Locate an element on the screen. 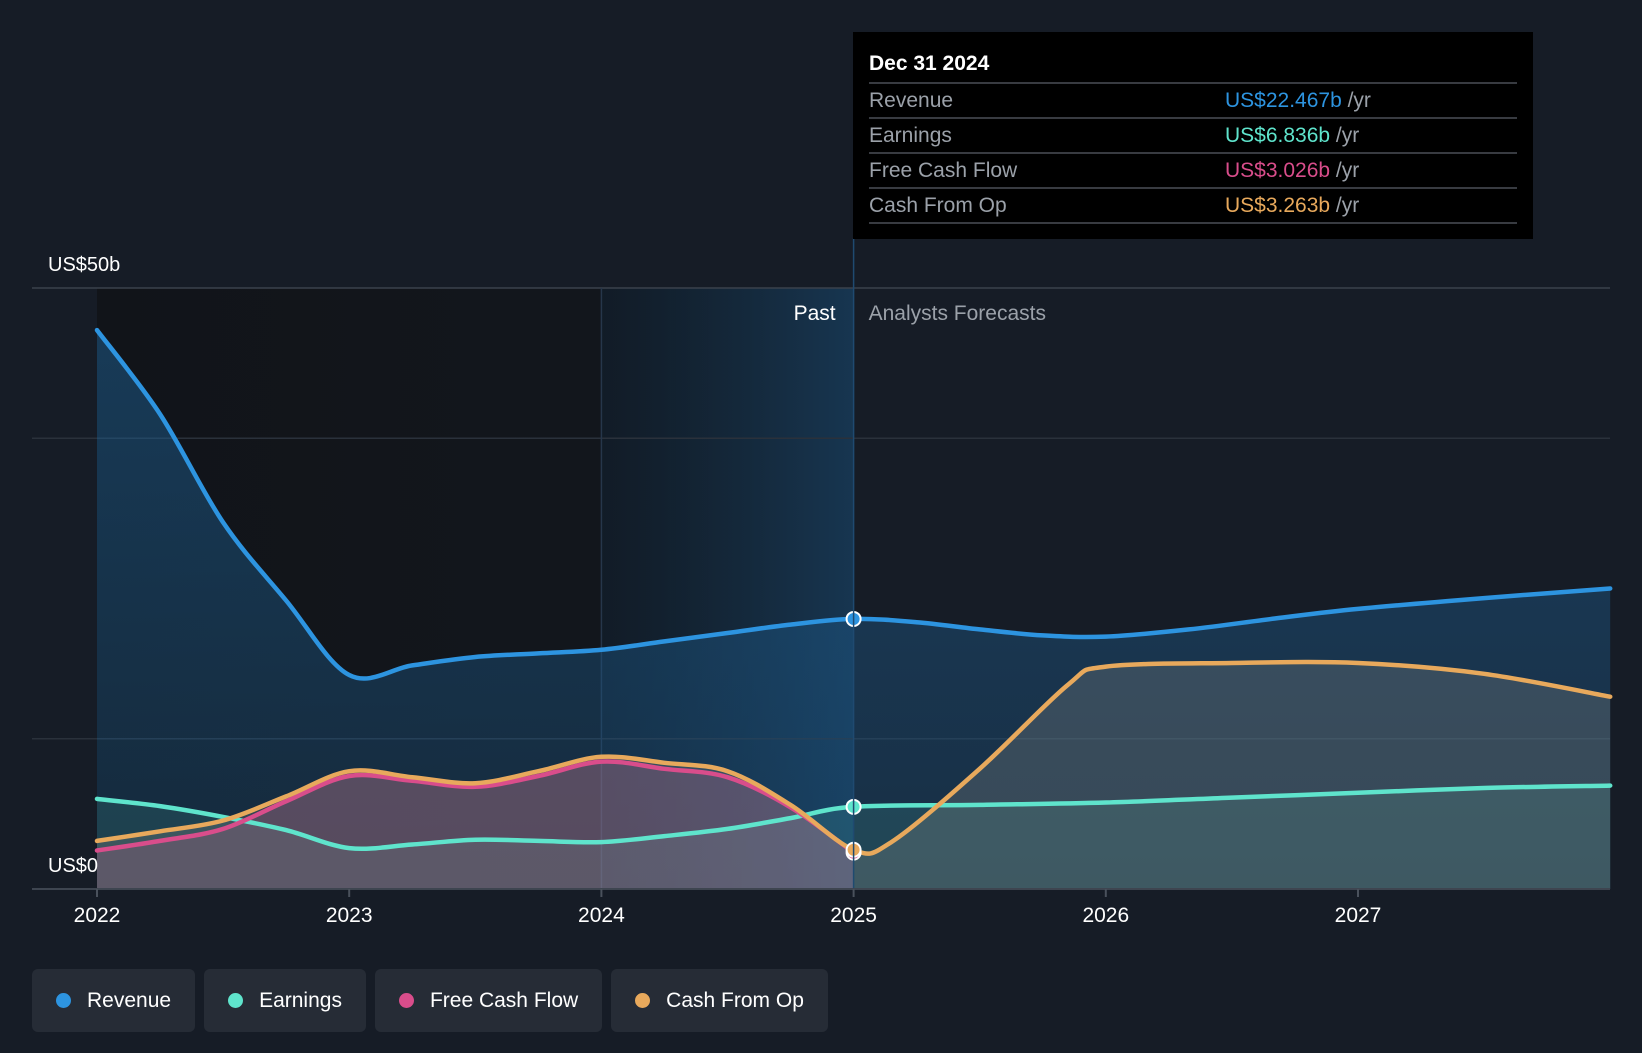 The width and height of the screenshot is (1642, 1053). tooltip-value-free-cash-flow: US$3.026b /yr is located at coordinates (1292, 170).